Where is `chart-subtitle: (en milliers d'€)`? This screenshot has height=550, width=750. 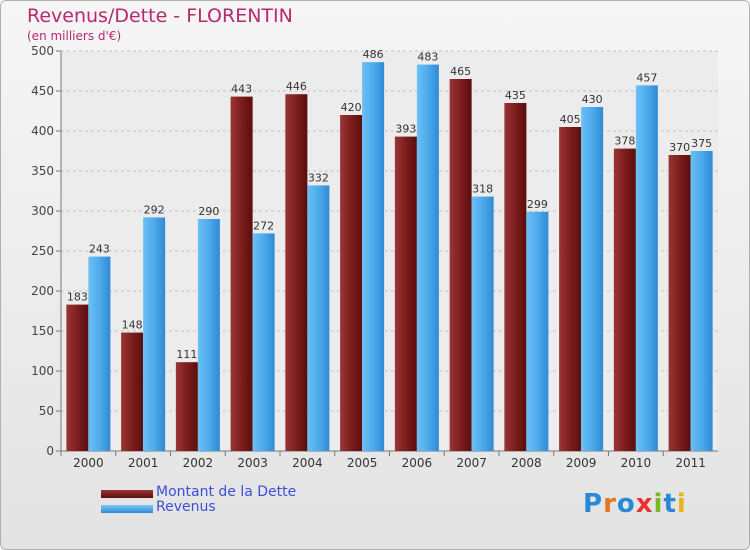
chart-subtitle: (en milliers d'€) is located at coordinates (74, 36).